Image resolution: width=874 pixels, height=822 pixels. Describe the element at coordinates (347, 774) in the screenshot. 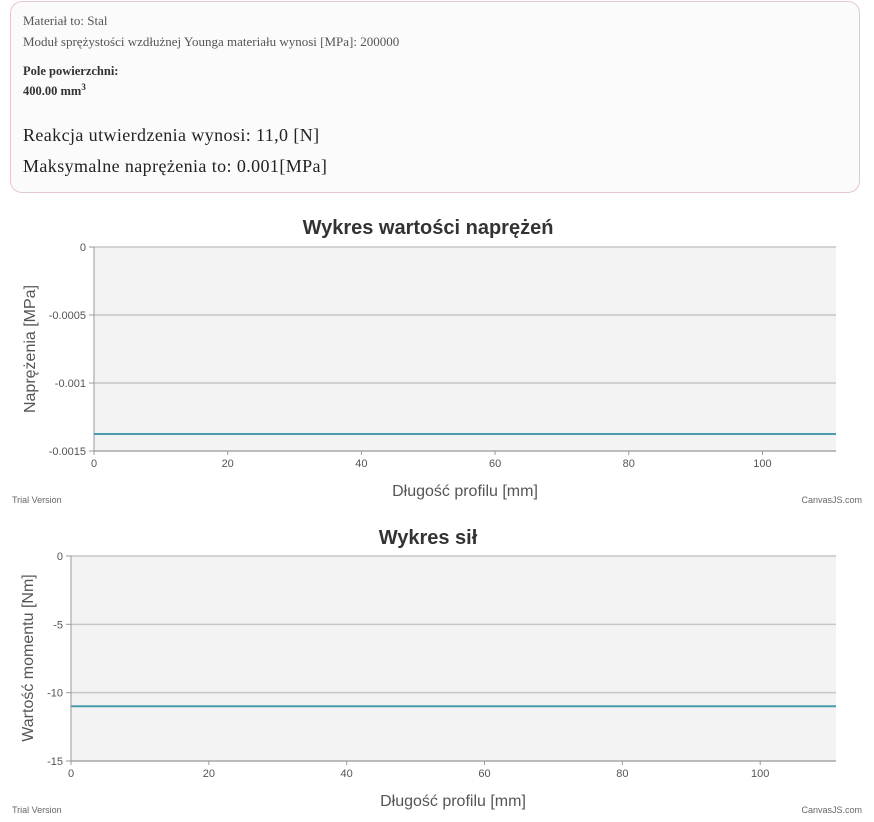

I see `force-x-tick-label: 40` at that location.